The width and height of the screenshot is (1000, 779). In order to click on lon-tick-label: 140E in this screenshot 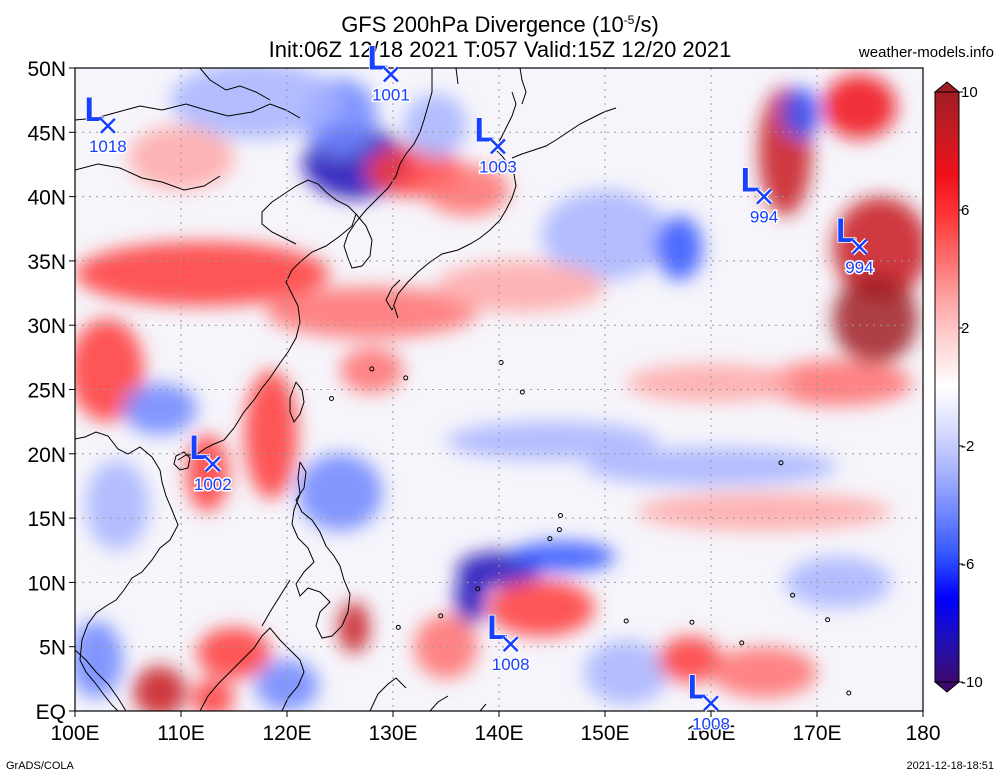, I will do `click(498, 733)`.